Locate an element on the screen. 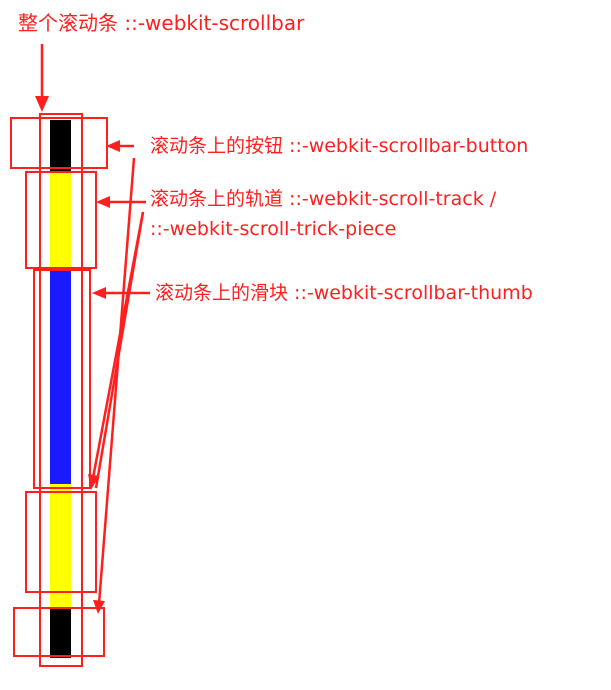  scrollbar-track-top is located at coordinates (60, 221).